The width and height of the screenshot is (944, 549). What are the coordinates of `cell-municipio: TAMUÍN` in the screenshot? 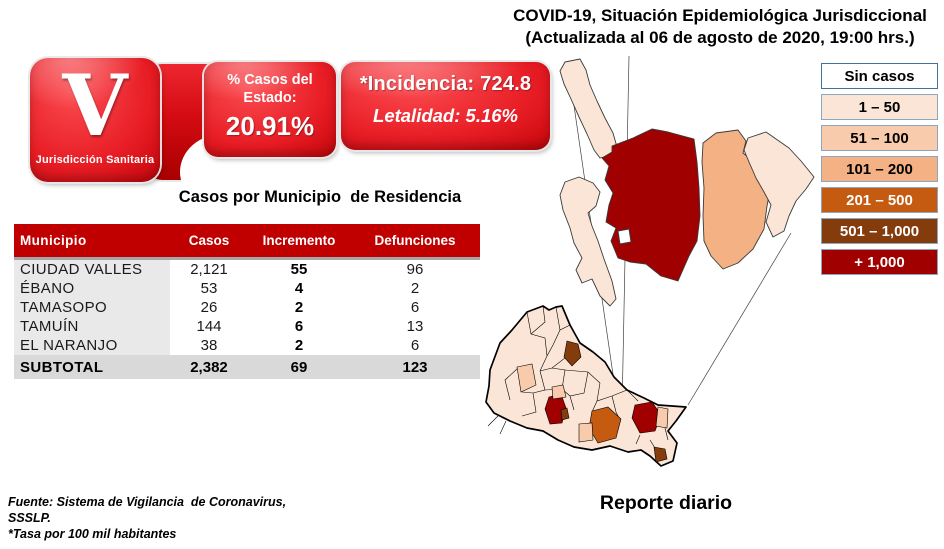 It's located at (92, 326).